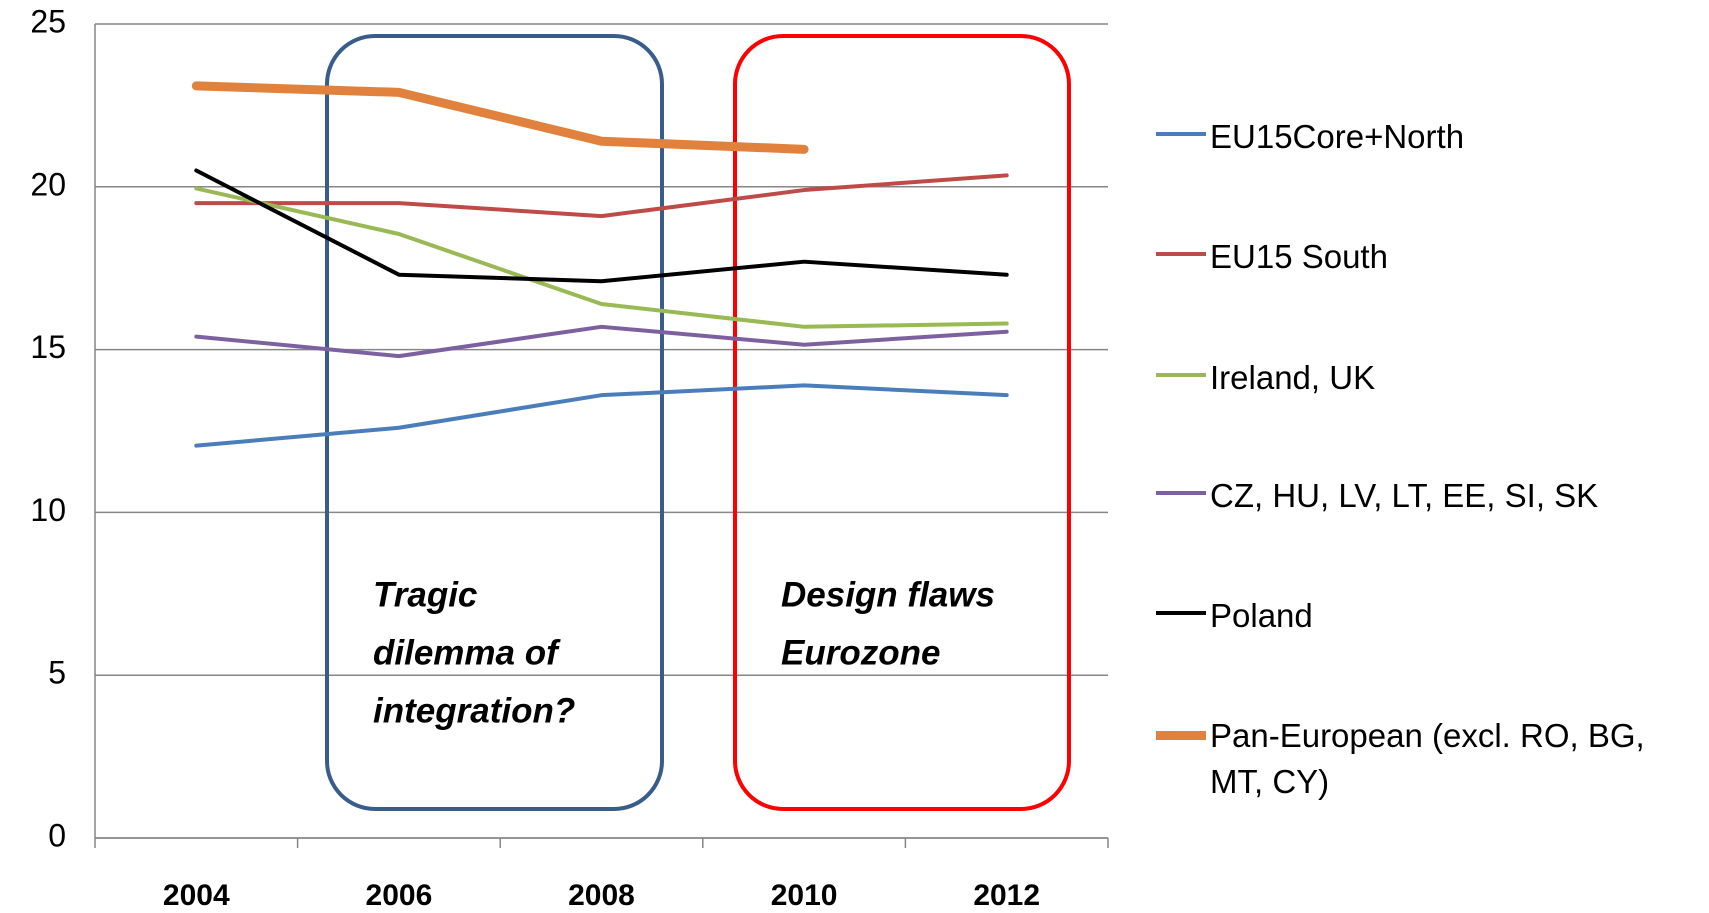 The height and width of the screenshot is (913, 1709). Describe the element at coordinates (1428, 378) in the screenshot. I see `legend-item: Ireland, UK` at that location.